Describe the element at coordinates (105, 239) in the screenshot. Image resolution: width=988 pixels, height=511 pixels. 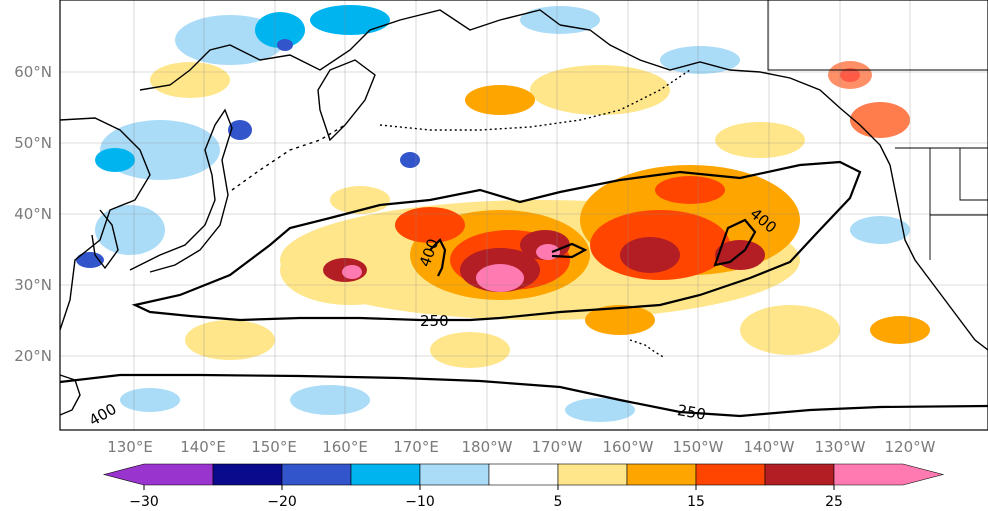
I see `korea-coast` at that location.